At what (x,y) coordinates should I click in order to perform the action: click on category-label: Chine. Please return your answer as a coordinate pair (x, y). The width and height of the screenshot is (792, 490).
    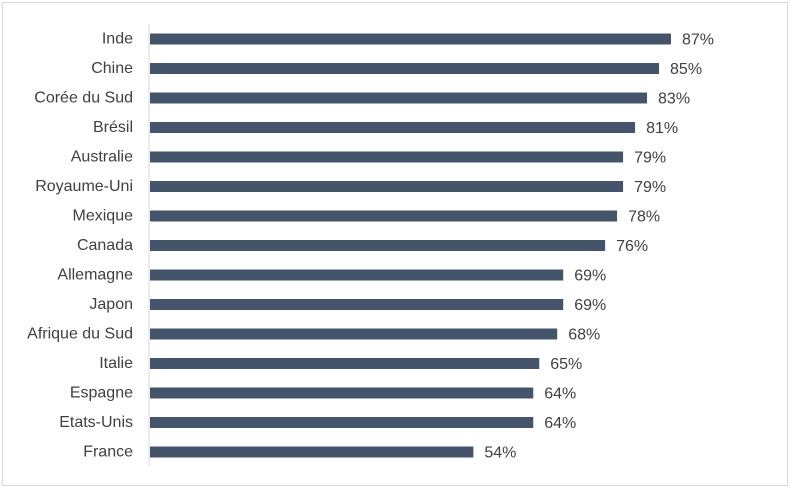
    Looking at the image, I should click on (112, 68).